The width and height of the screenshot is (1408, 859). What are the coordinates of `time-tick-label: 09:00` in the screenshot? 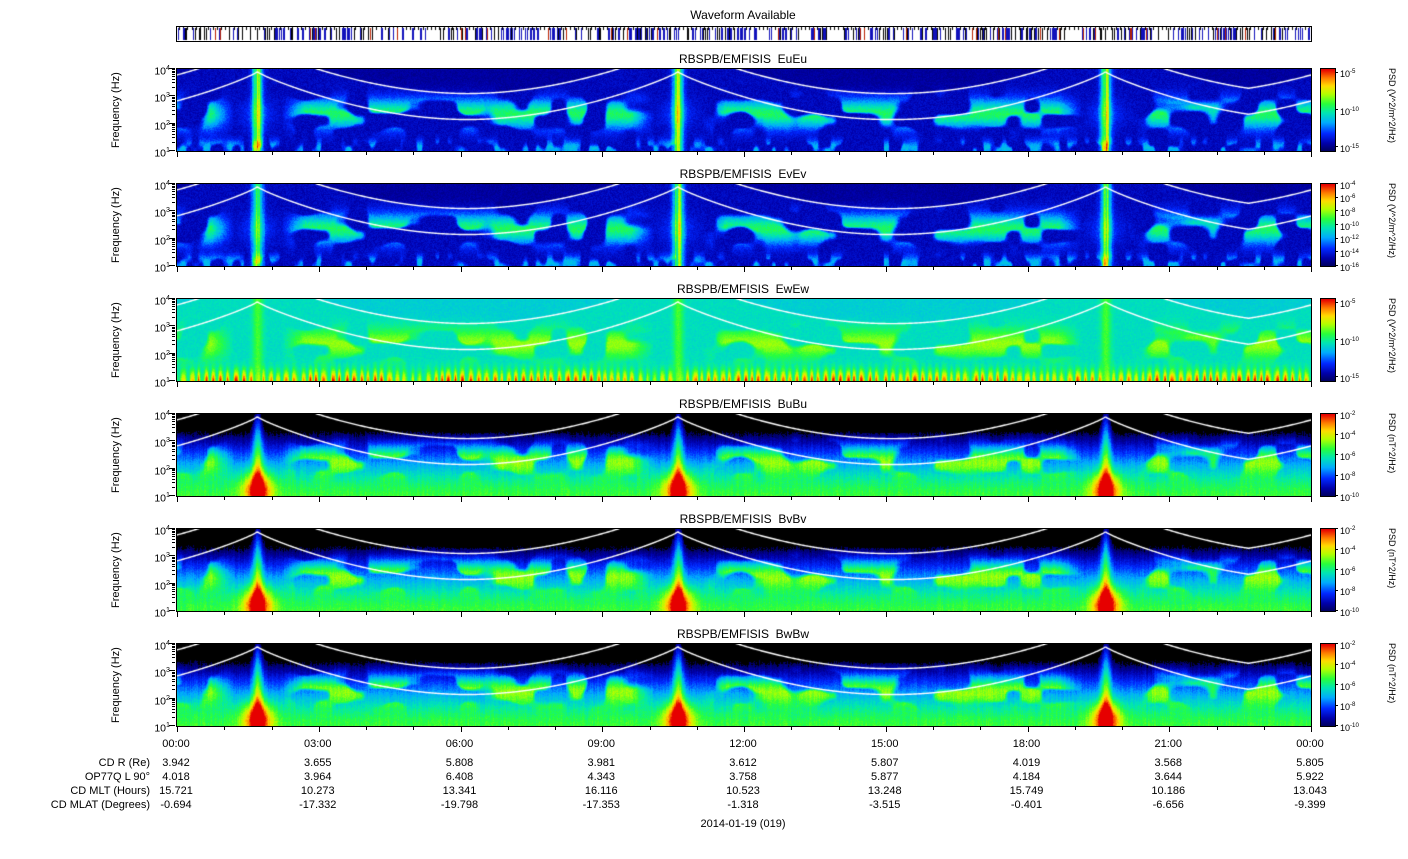 It's located at (601, 744).